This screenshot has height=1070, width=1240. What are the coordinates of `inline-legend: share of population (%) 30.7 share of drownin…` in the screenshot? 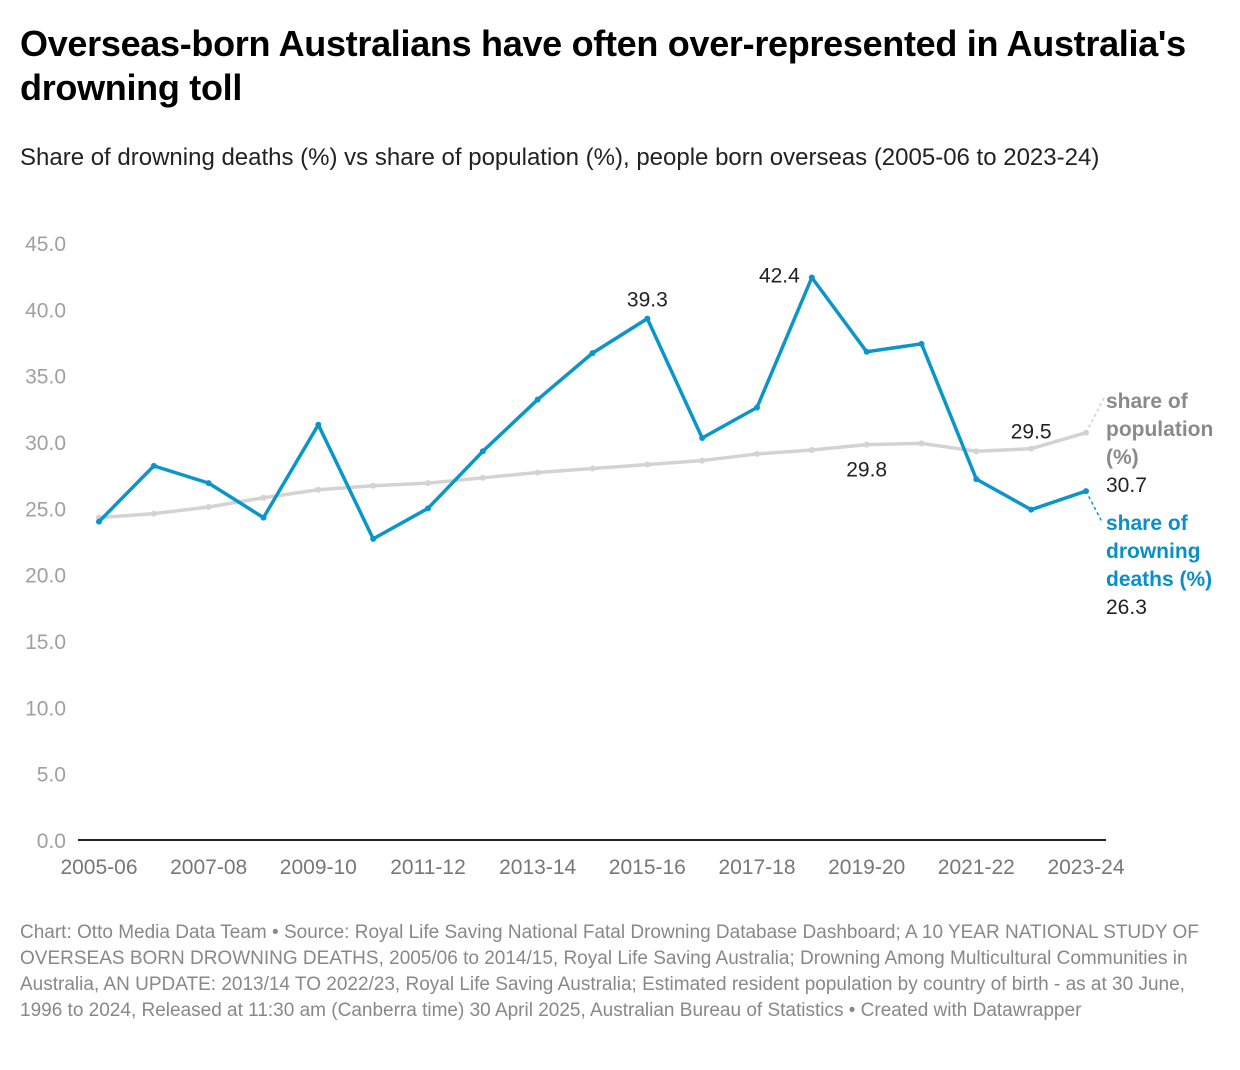 It's located at (1149, 504).